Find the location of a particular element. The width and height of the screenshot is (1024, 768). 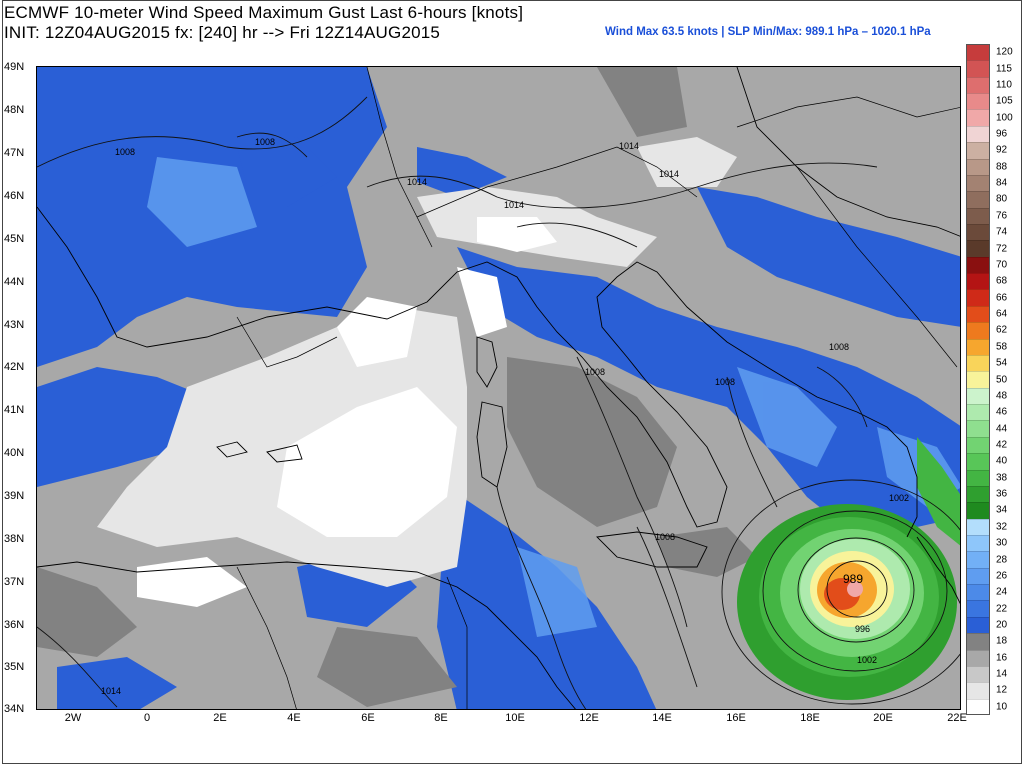

isobar-label: 996 is located at coordinates (862, 629).